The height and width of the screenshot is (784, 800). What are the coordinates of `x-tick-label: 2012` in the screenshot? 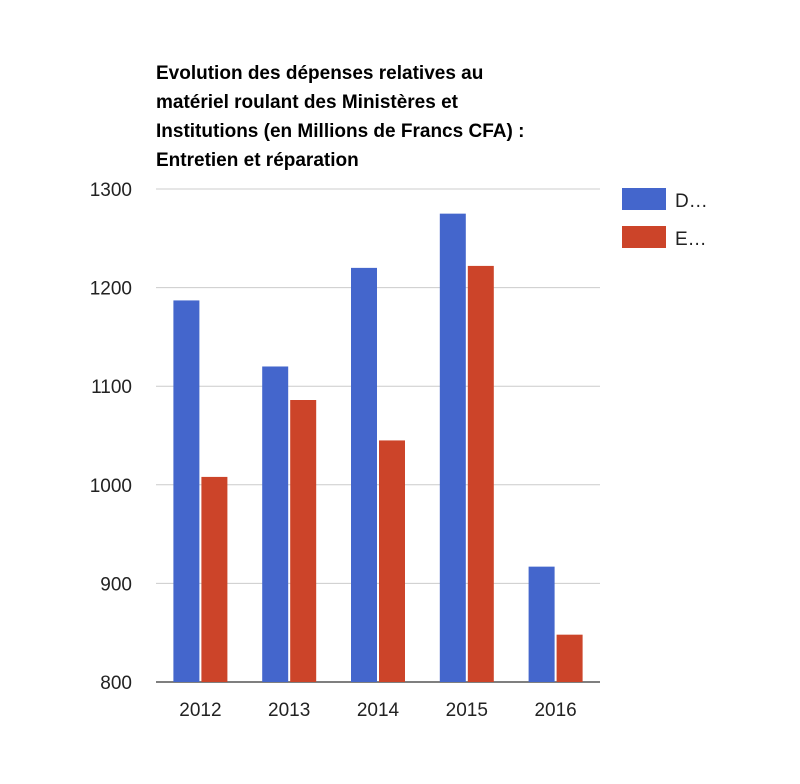 It's located at (200, 710).